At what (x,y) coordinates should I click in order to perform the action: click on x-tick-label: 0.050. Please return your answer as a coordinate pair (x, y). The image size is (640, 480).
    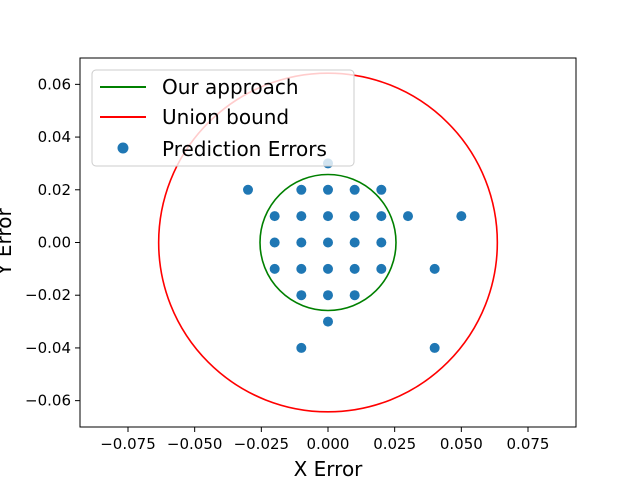
    Looking at the image, I should click on (461, 444).